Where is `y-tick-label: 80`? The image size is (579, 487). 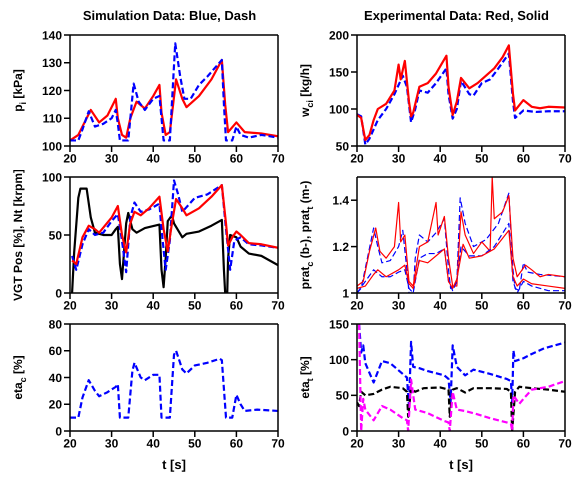 y-tick-label: 80 is located at coordinates (55, 324).